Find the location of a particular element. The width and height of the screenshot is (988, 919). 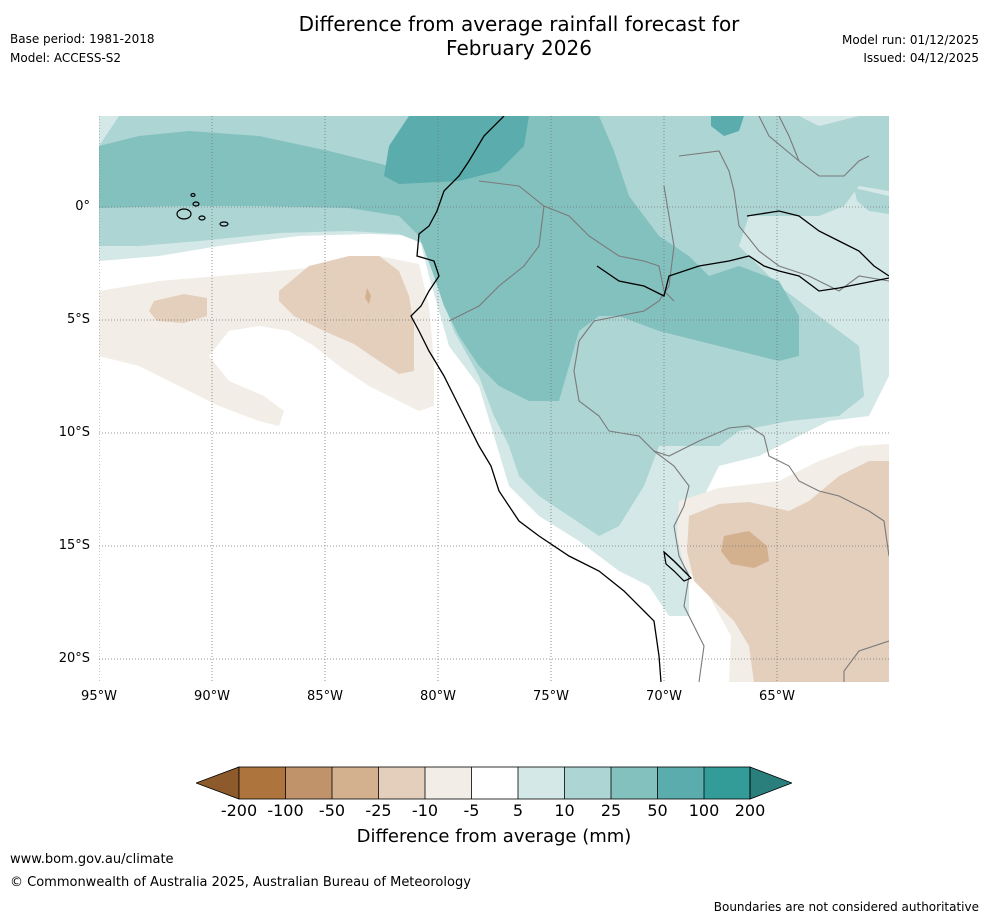

lon-label-90w: 90°W is located at coordinates (212, 696).